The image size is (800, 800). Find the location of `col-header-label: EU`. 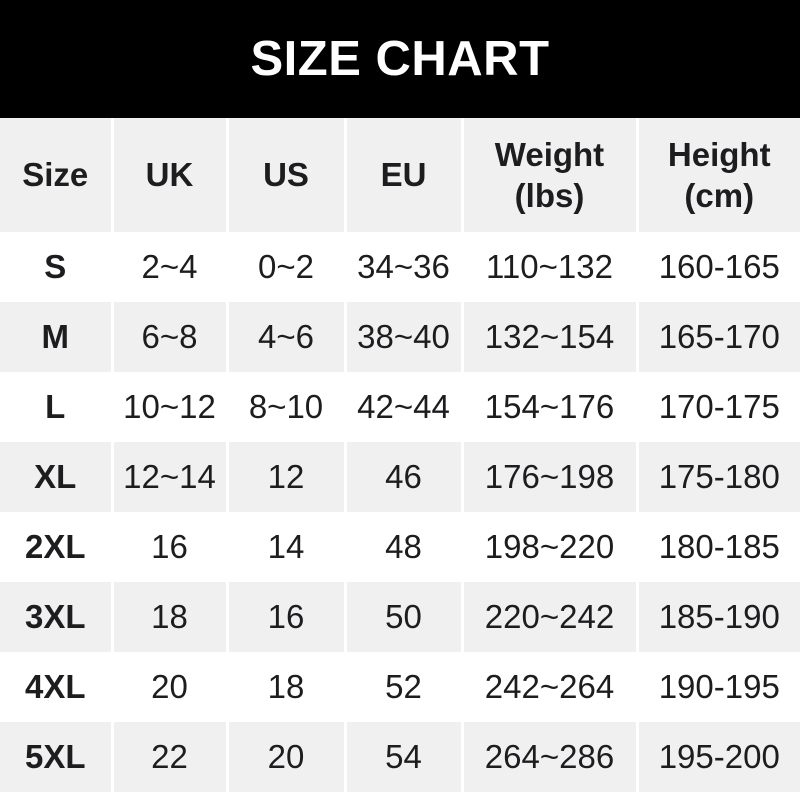

col-header-label: EU is located at coordinates (403, 175).